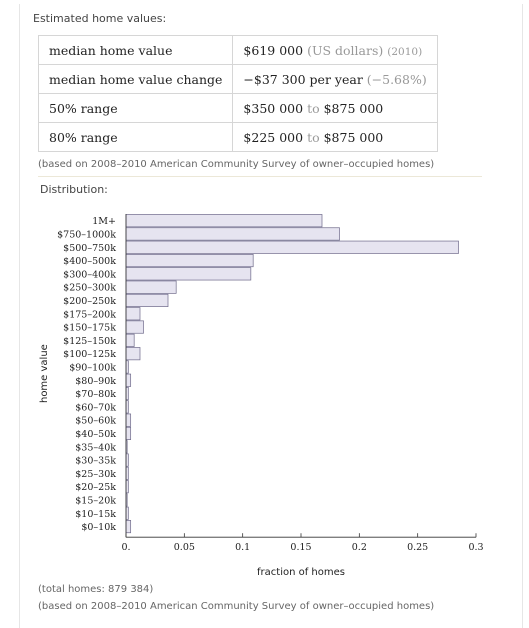 This screenshot has width=529, height=628. Describe the element at coordinates (136, 108) in the screenshot. I see `row-label: 50% range` at that location.